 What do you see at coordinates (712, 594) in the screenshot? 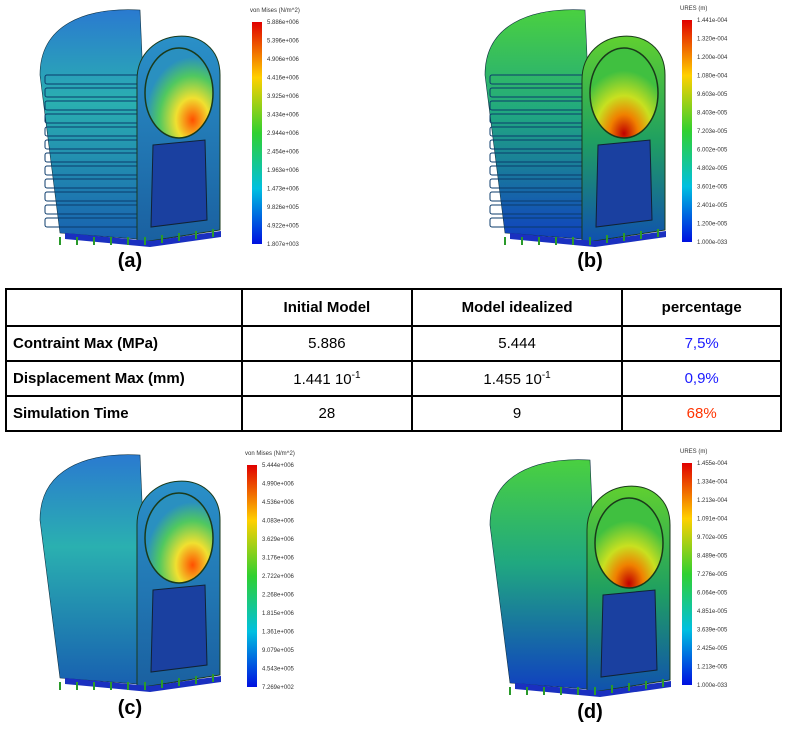
I see `legend-value: 6.064e-005` at bounding box center [712, 594].